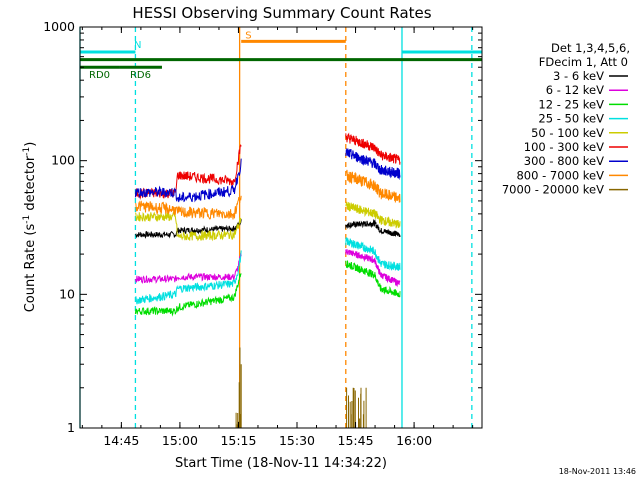 This screenshot has height=480, width=640. I want to click on x-tick-label-2: 15:15, so click(238, 440).